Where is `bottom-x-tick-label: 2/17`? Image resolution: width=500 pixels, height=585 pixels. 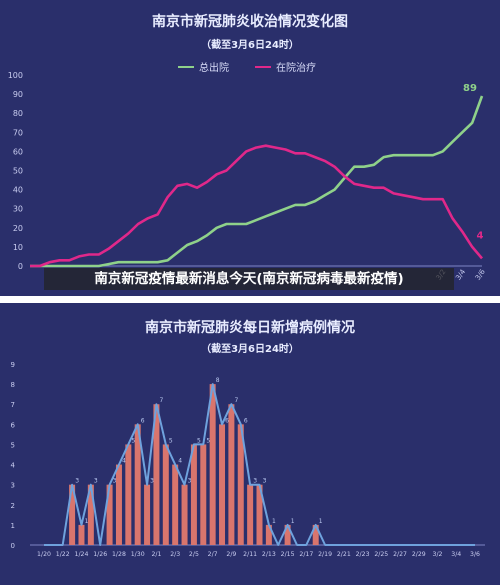 bottom-x-tick-label: 2/17 is located at coordinates (306, 554).